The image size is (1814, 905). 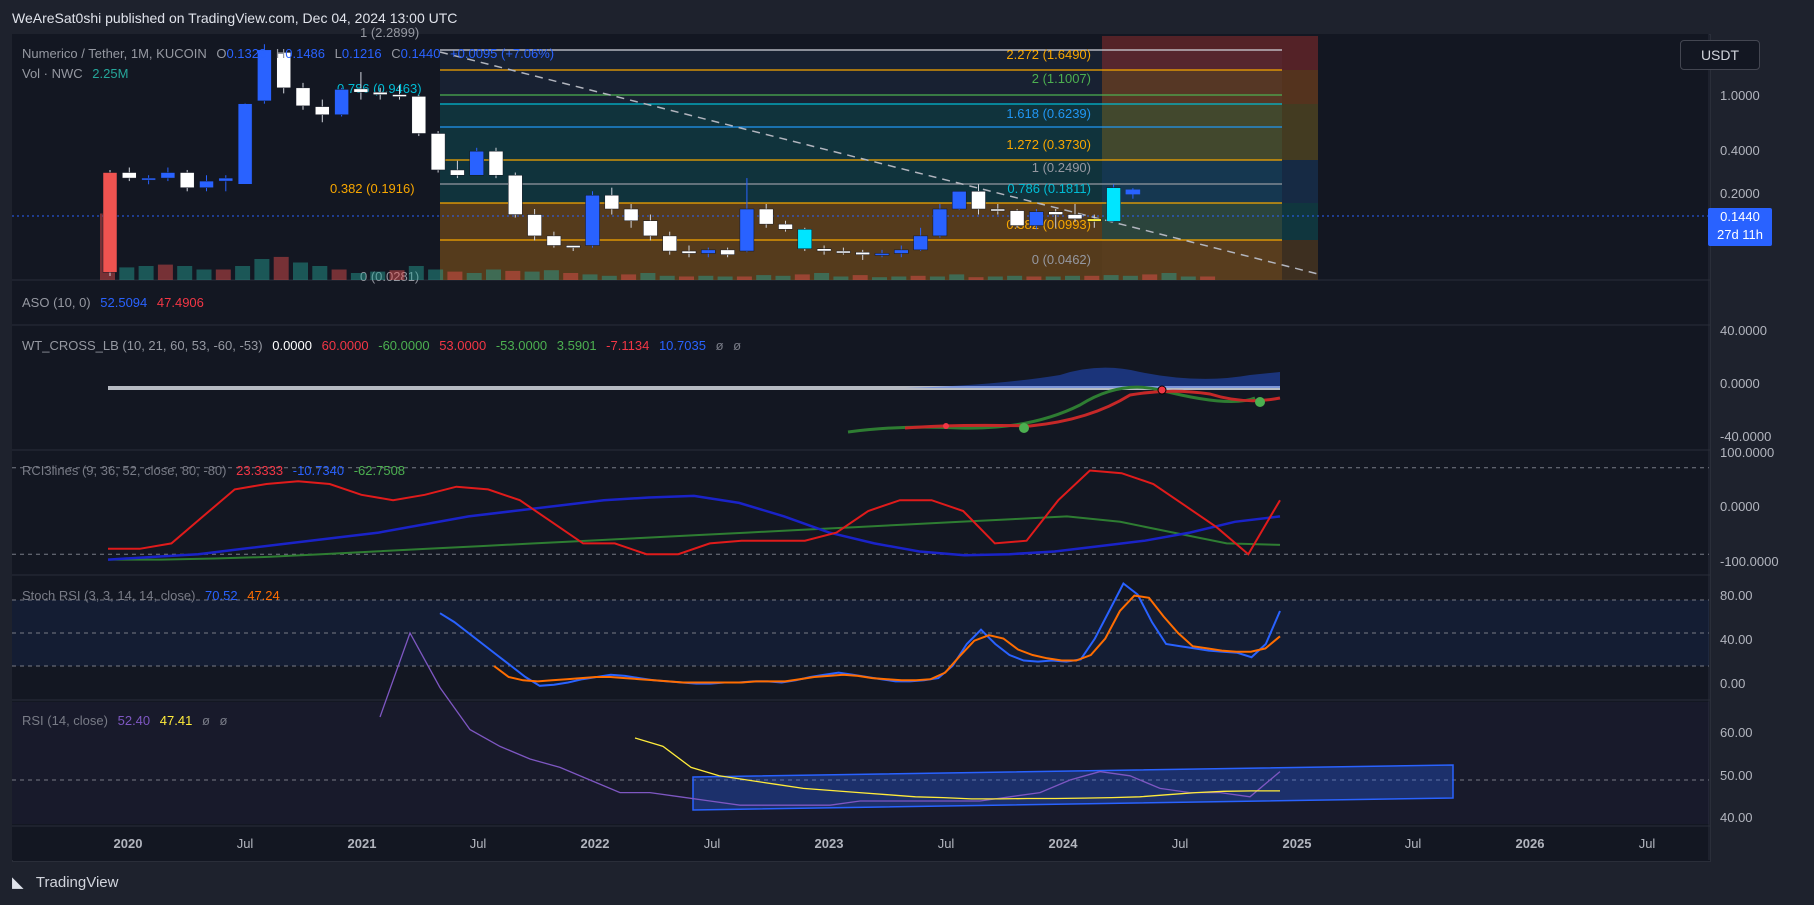 What do you see at coordinates (1740, 95) in the screenshot?
I see `price-axis-label: 1.0000` at bounding box center [1740, 95].